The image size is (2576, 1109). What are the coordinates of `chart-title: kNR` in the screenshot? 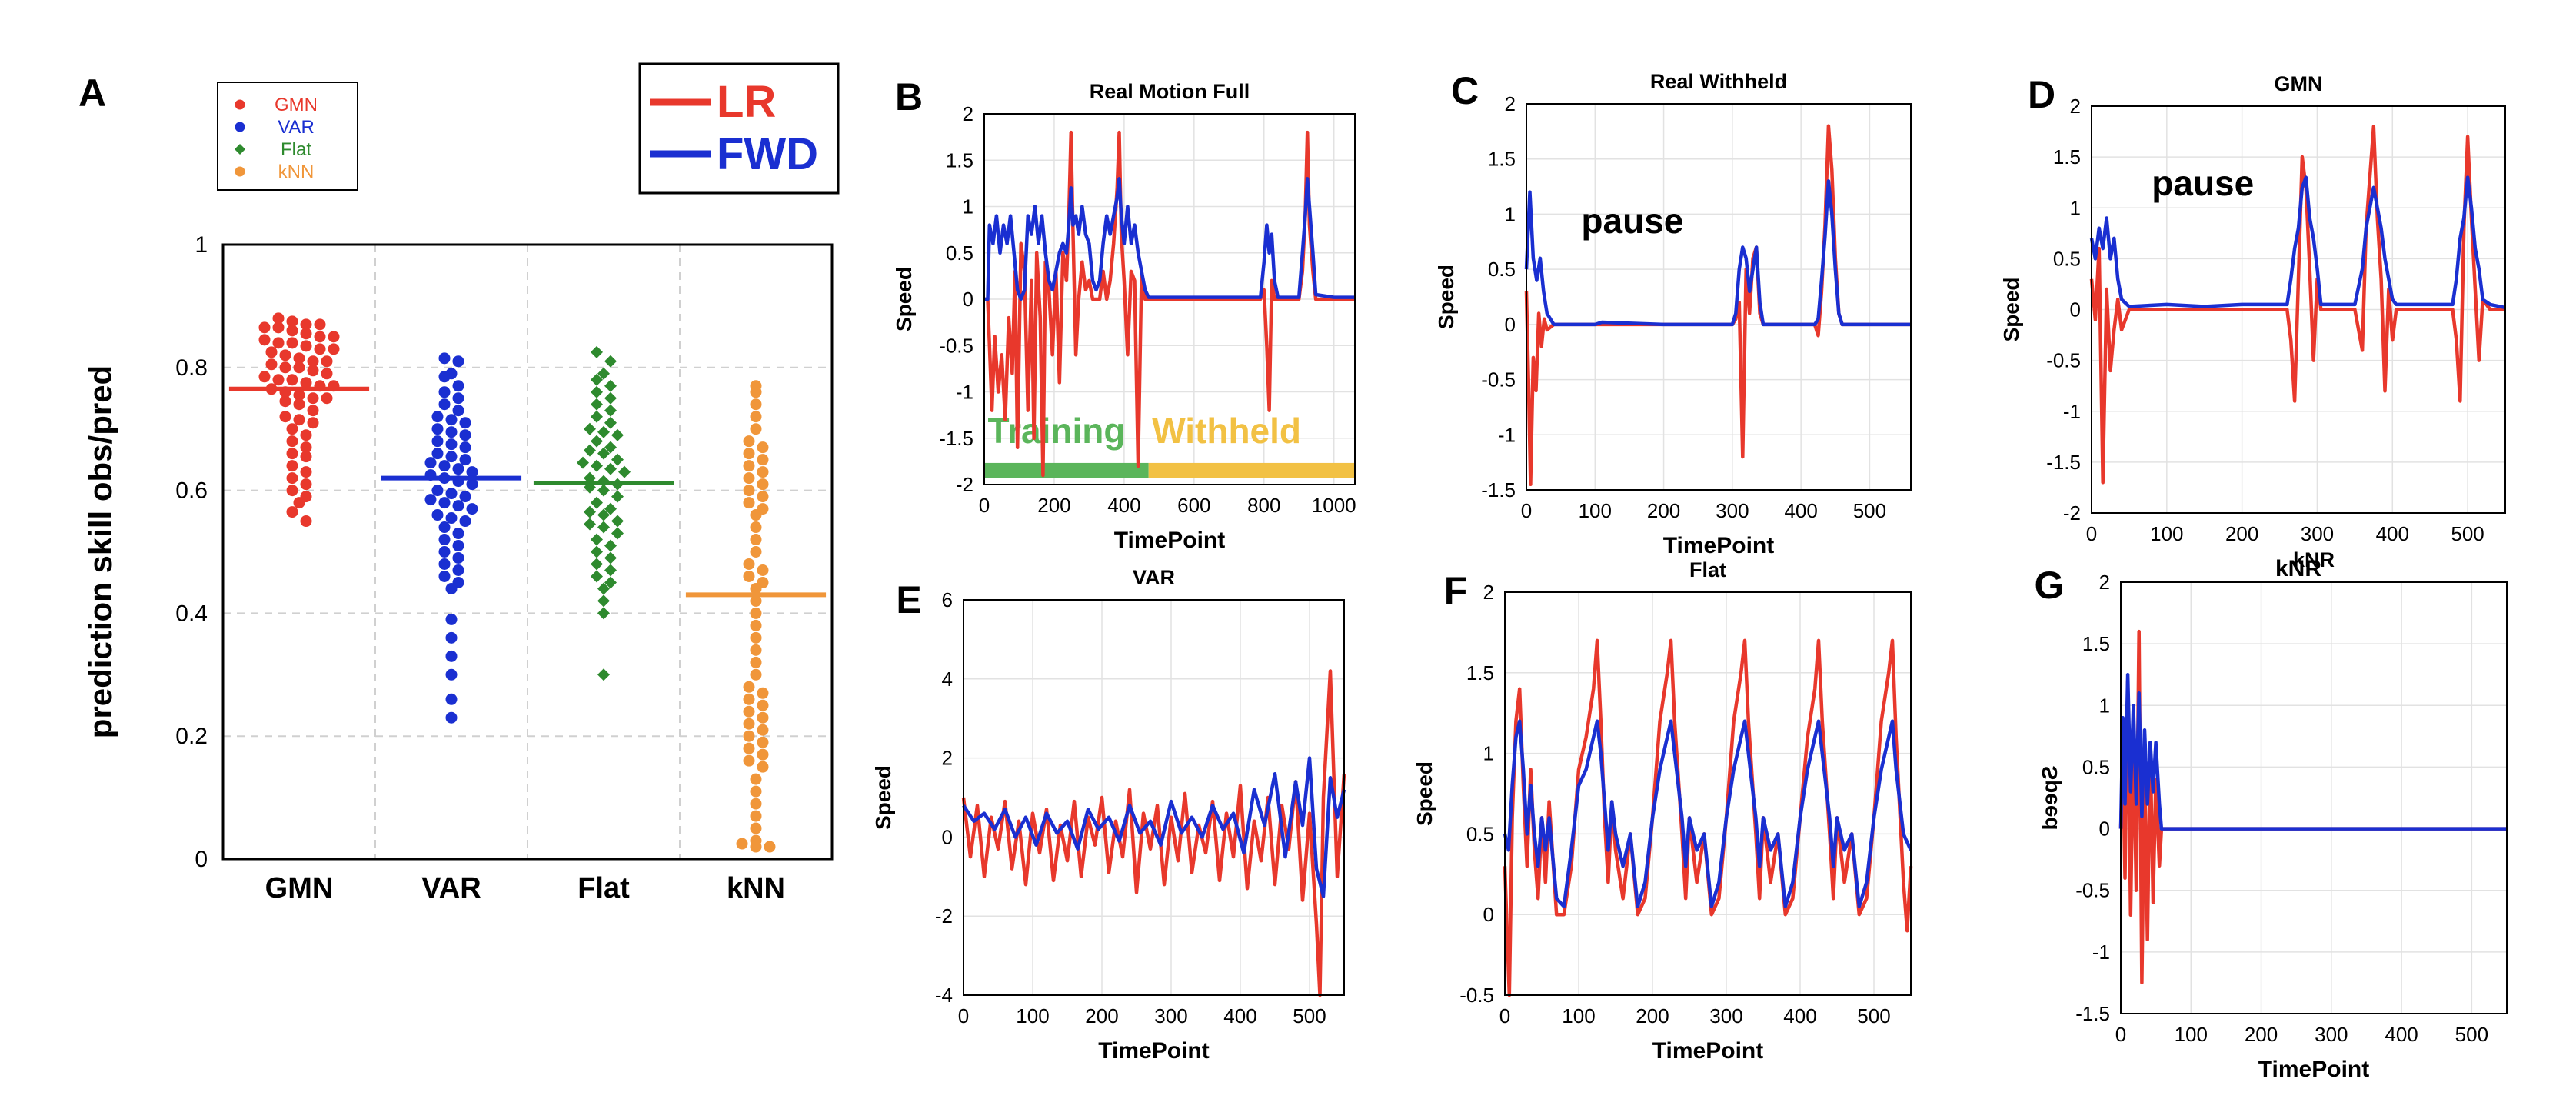 It's located at (2314, 559).